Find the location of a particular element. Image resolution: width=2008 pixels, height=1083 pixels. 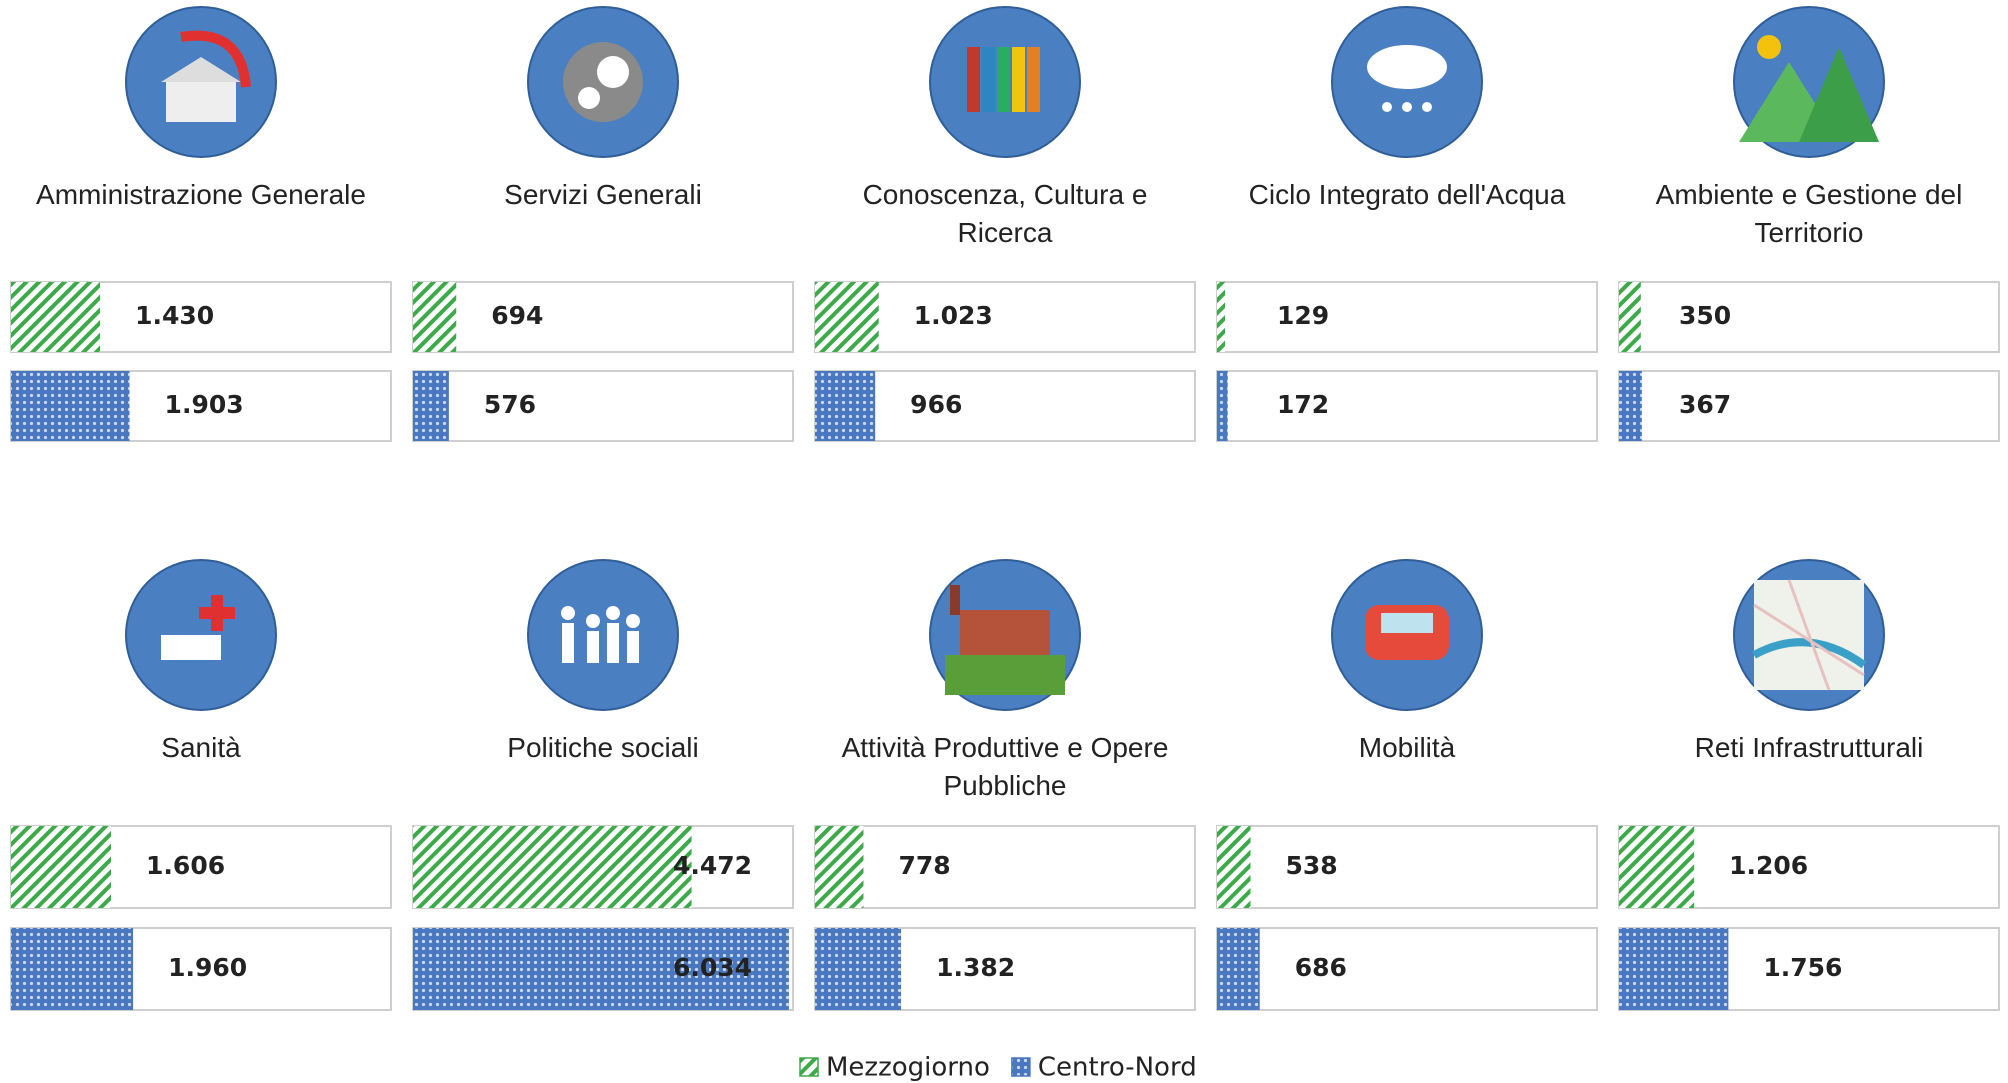

category-label: Reti Infrastrutturali is located at coordinates (1809, 747).